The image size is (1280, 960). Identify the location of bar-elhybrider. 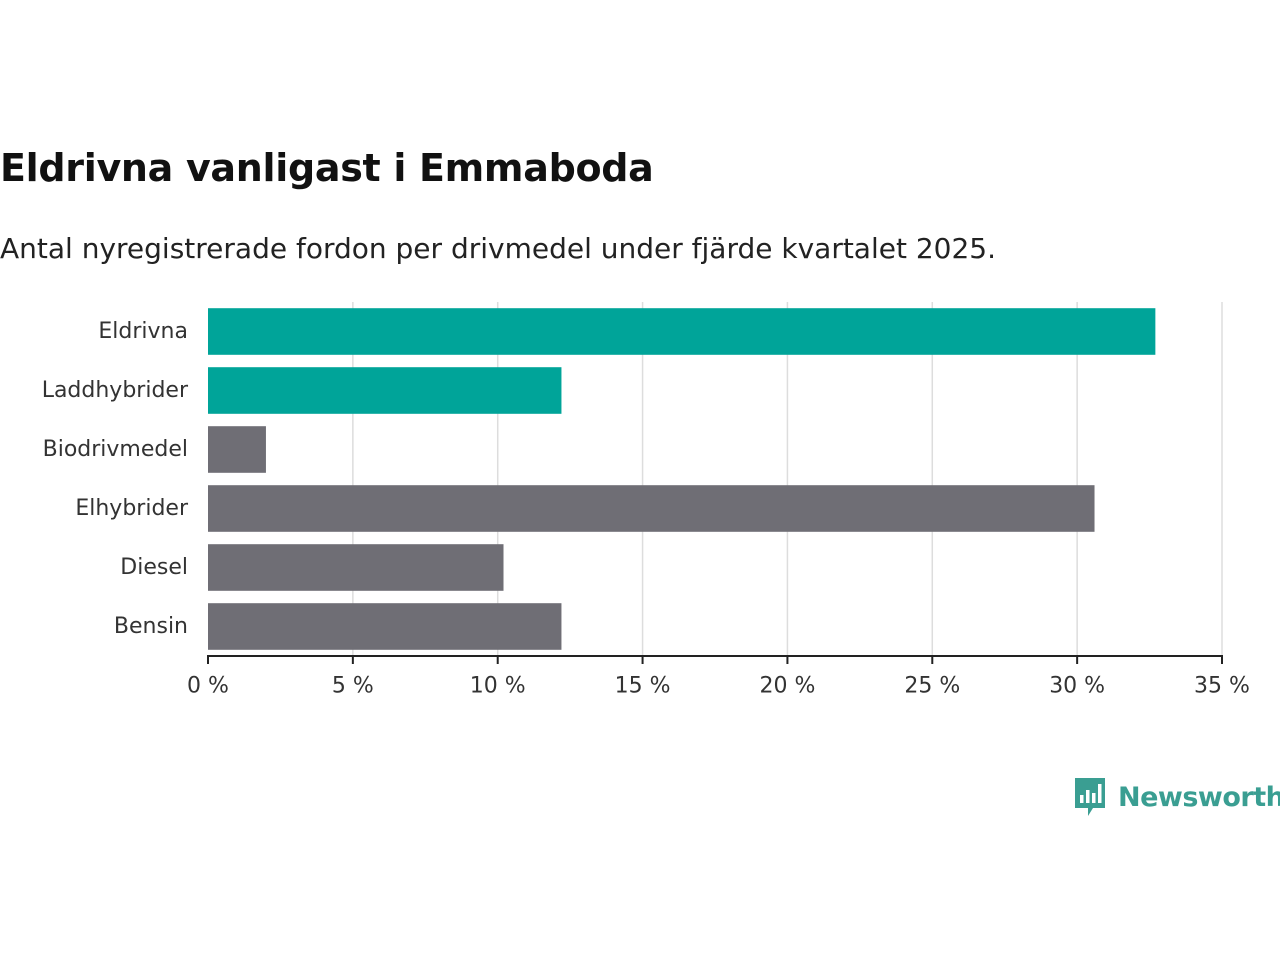
(651, 508).